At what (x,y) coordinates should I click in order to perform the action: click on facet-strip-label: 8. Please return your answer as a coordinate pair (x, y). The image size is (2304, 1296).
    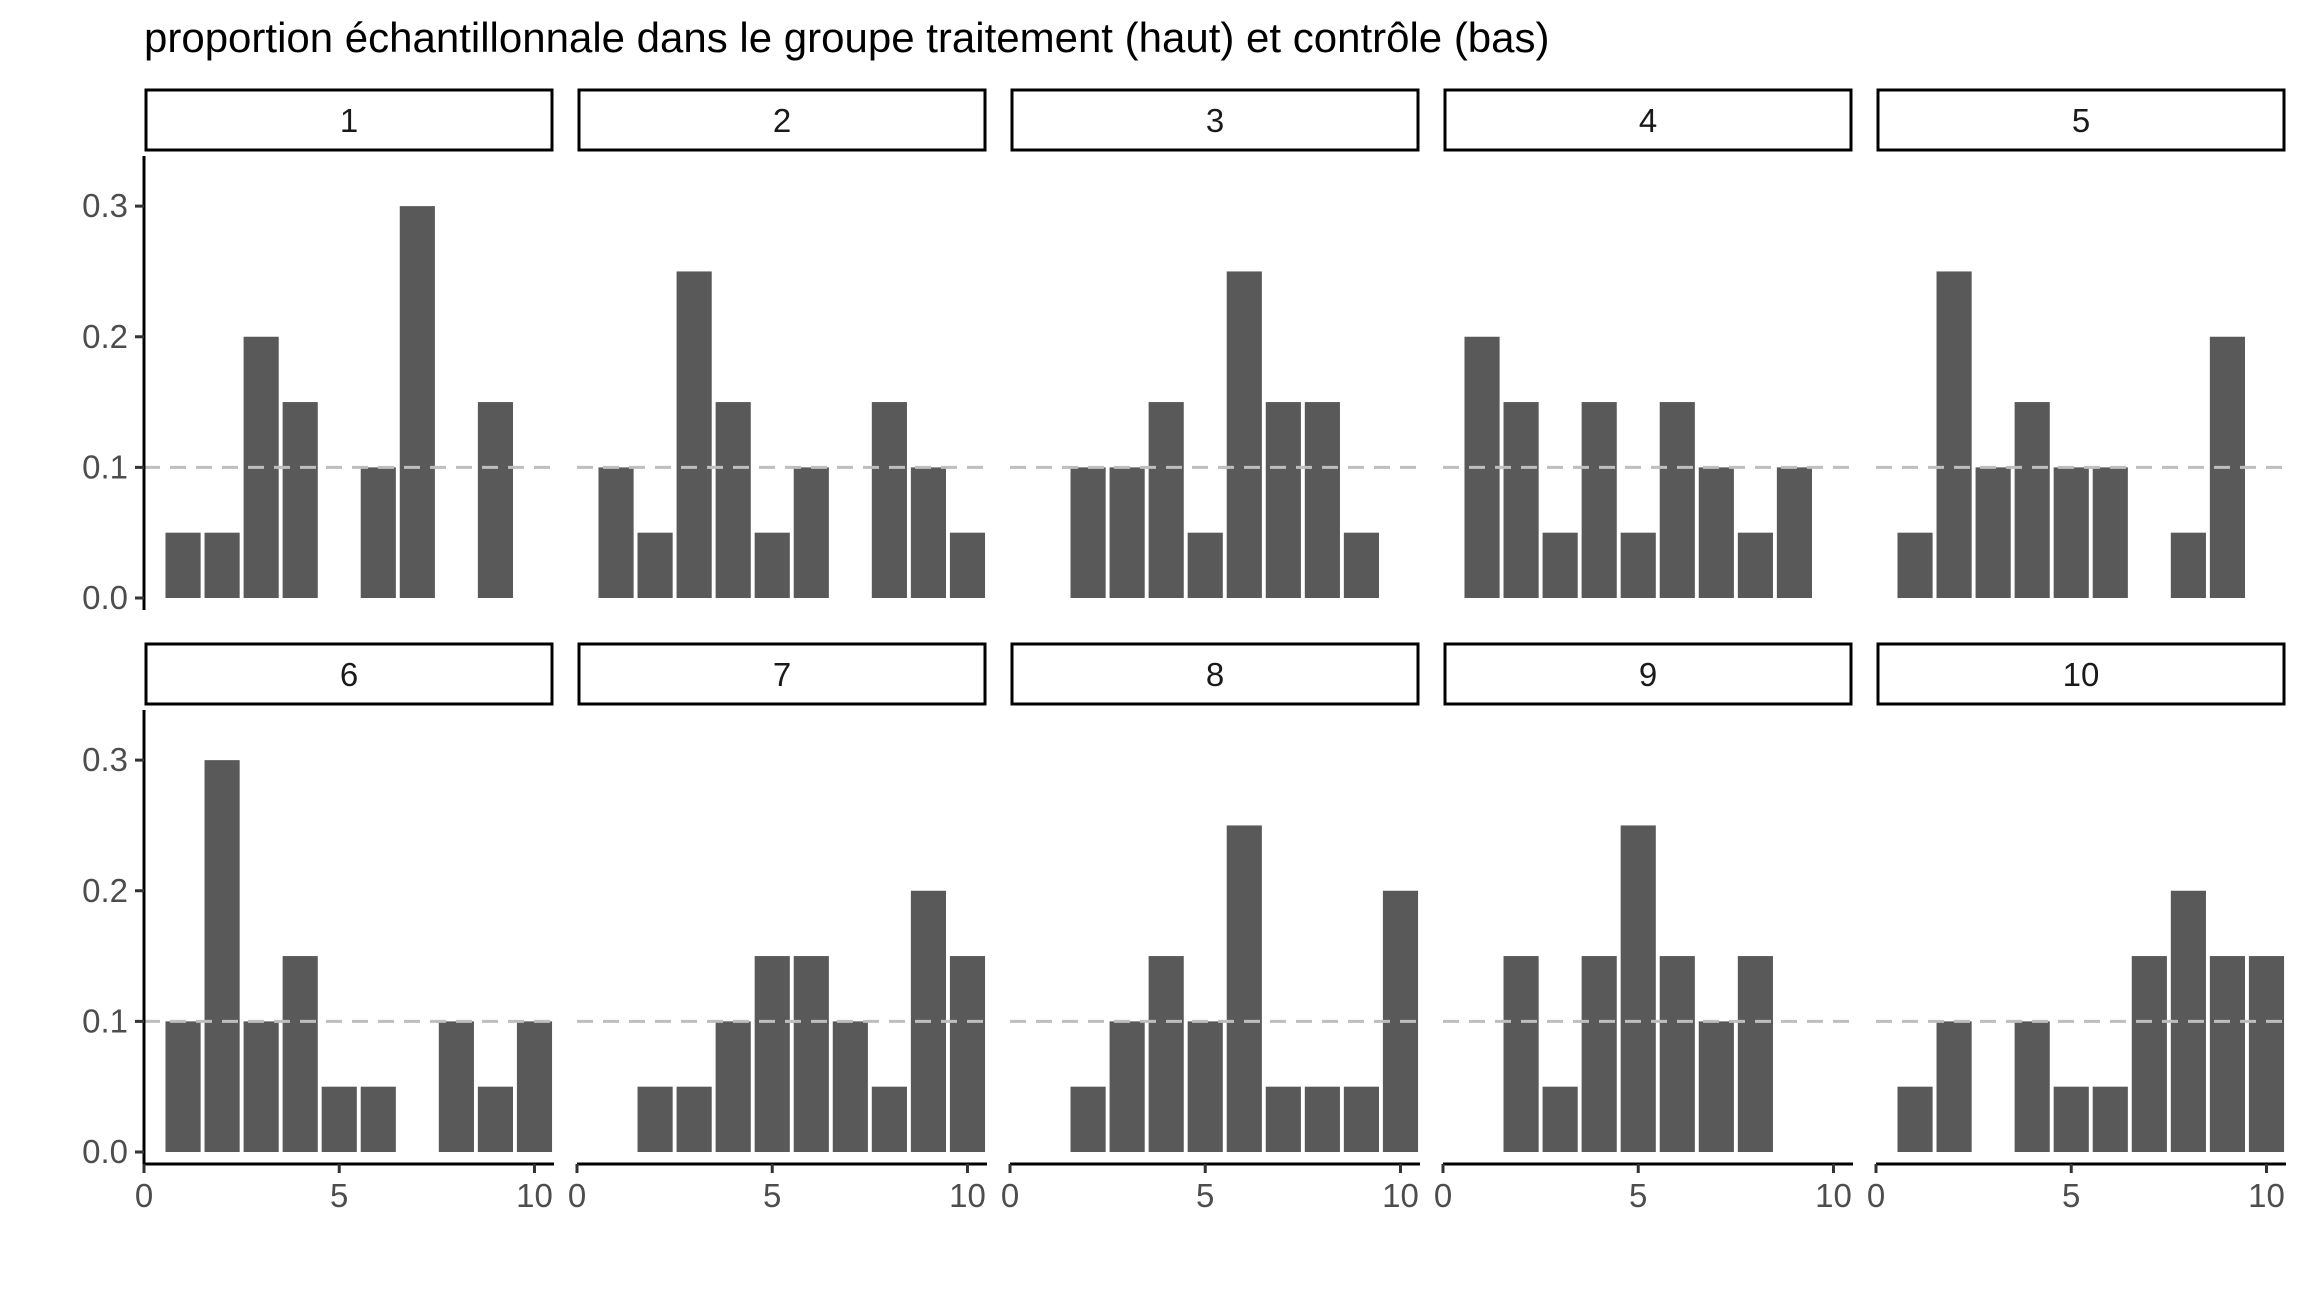
    Looking at the image, I should click on (1215, 674).